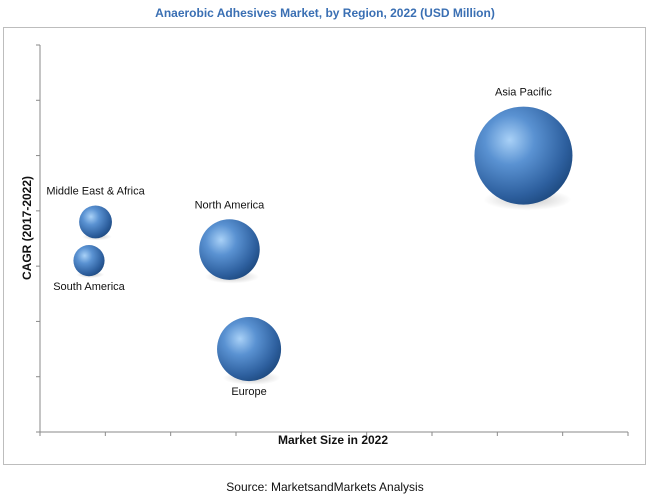 The height and width of the screenshot is (504, 650). I want to click on bubble-north-america, so click(229, 249).